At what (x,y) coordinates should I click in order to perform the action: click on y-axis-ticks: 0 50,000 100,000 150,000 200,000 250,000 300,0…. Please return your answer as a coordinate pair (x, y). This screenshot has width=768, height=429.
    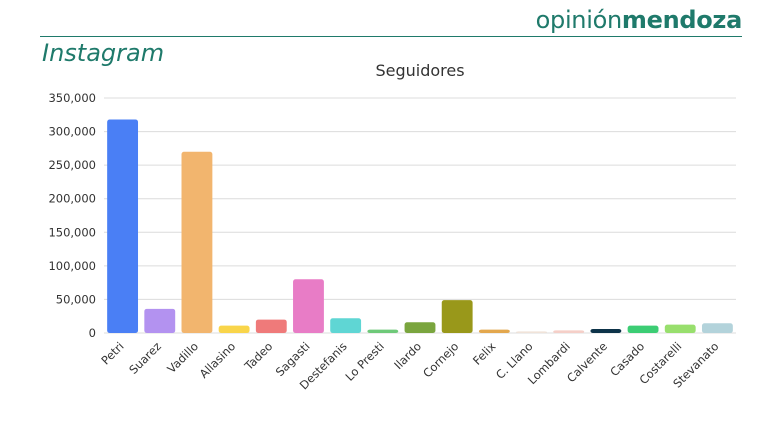
    Looking at the image, I should click on (72, 215).